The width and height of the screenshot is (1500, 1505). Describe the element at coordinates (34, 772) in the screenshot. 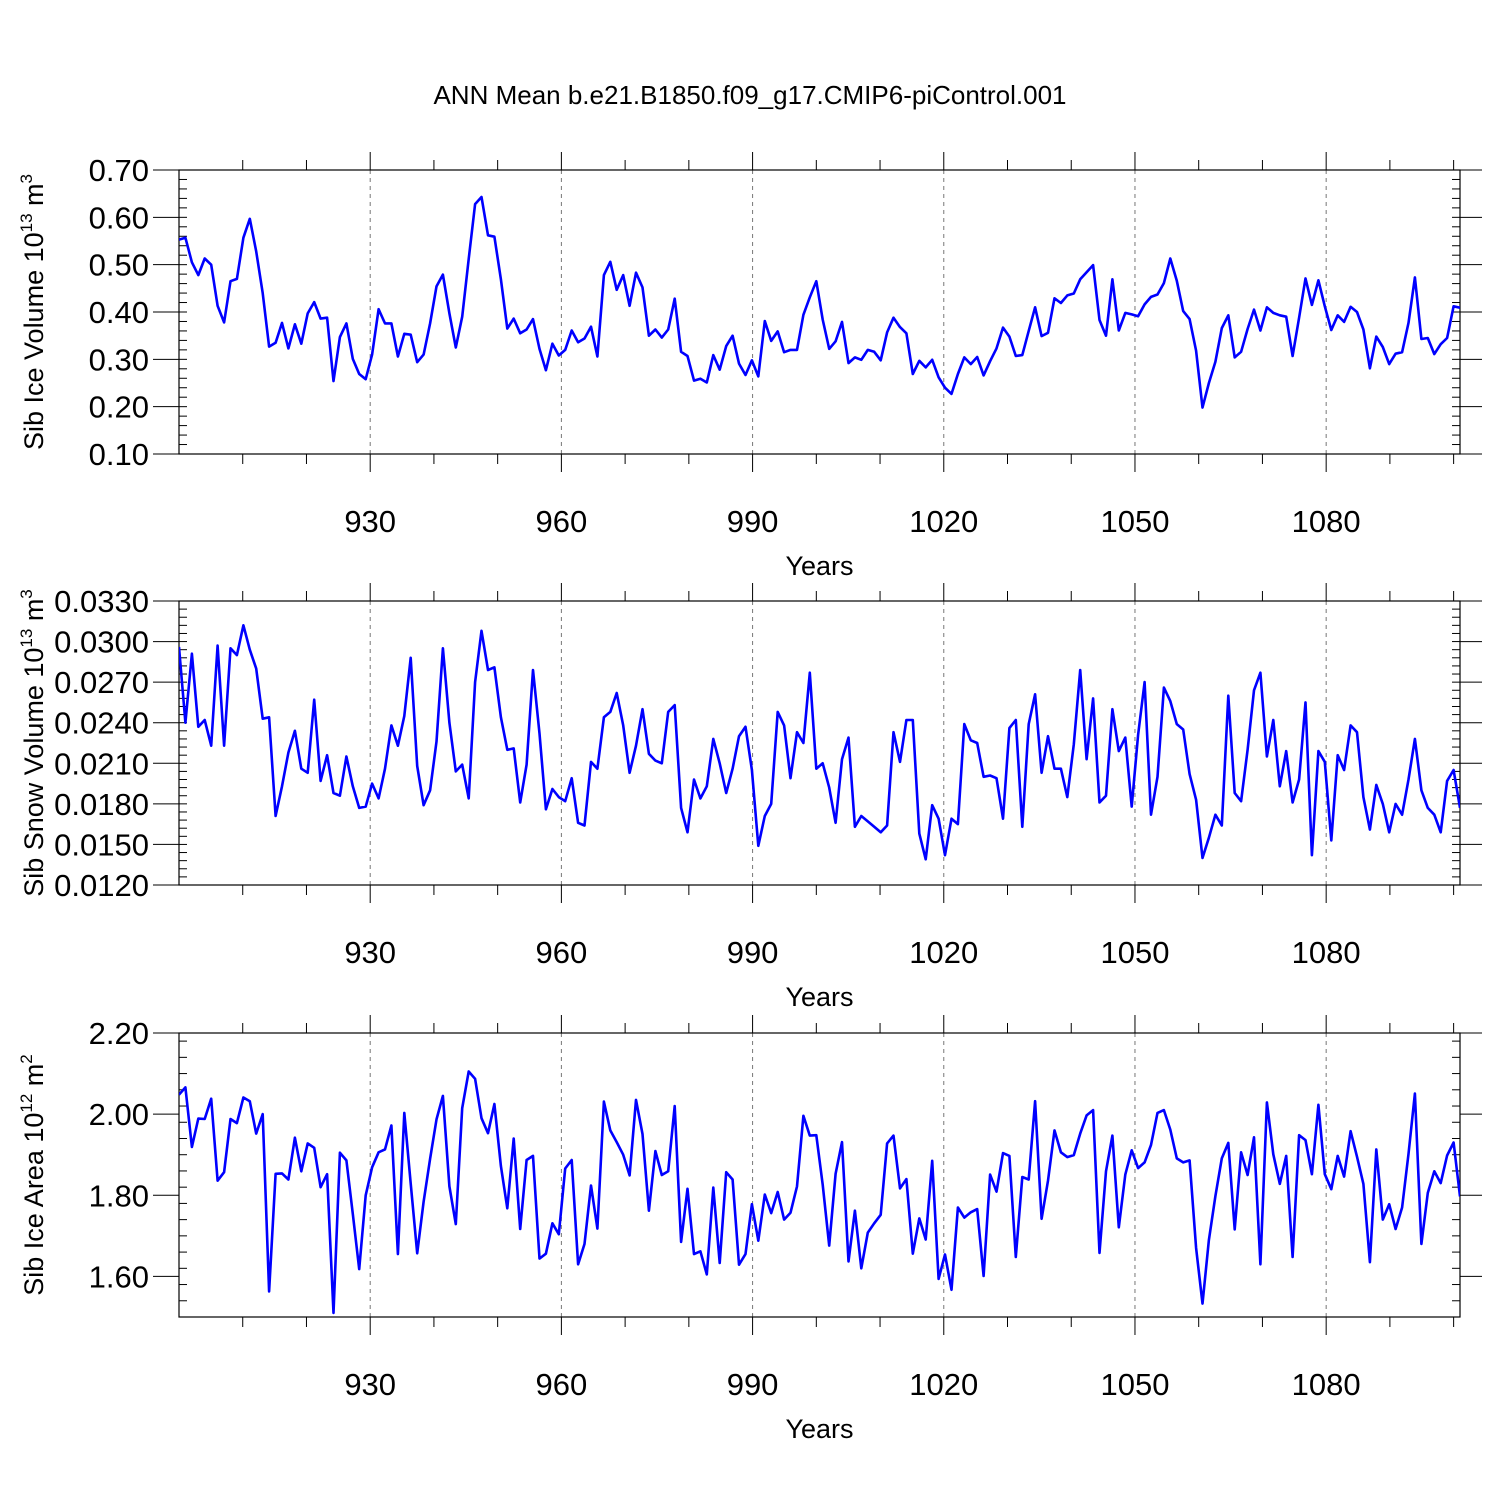

I see `y-axis-label-part: Sib Snow Volume 10` at that location.